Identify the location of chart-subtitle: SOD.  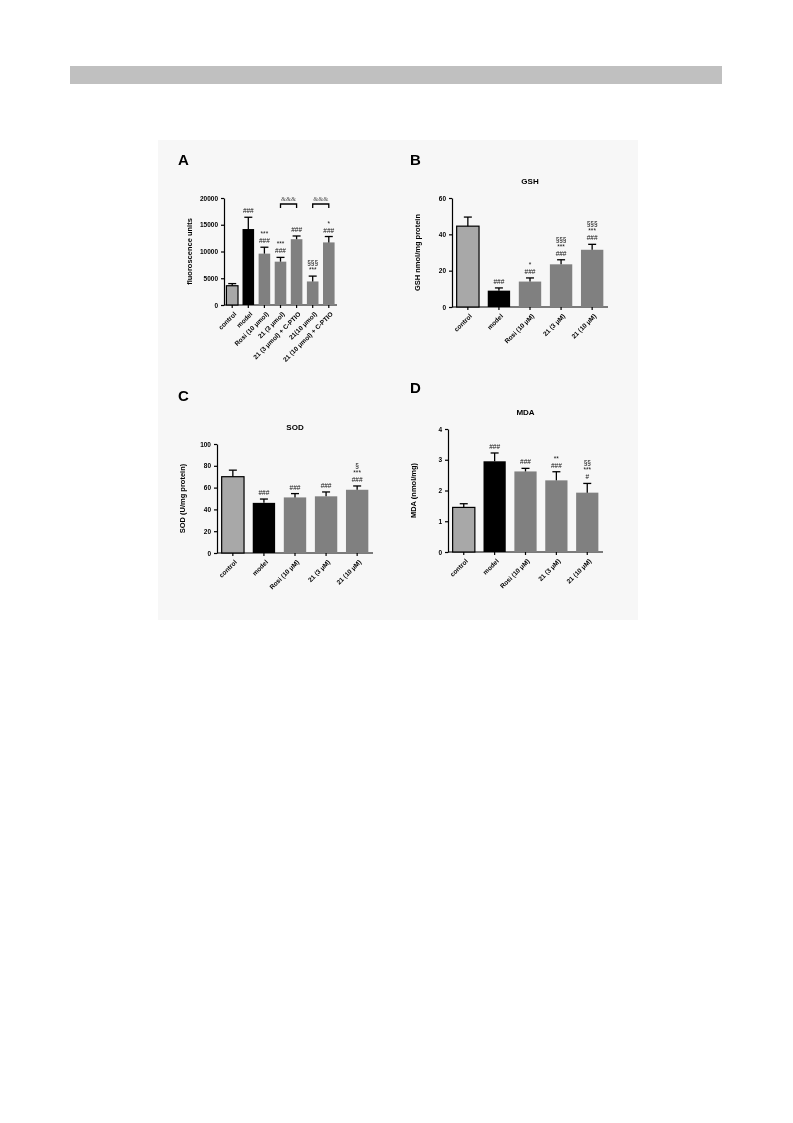
(295, 427).